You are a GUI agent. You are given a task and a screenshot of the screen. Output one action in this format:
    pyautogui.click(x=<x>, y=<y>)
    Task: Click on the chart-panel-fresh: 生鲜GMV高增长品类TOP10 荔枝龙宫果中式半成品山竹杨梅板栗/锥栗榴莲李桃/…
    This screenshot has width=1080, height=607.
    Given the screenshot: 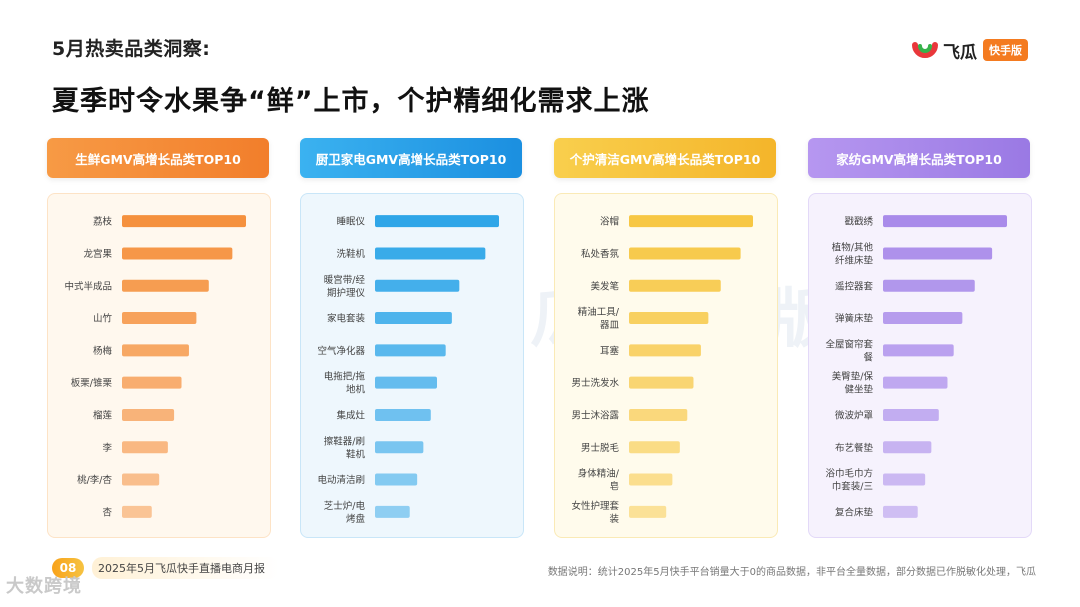 What is the action you would take?
    pyautogui.click(x=159, y=338)
    